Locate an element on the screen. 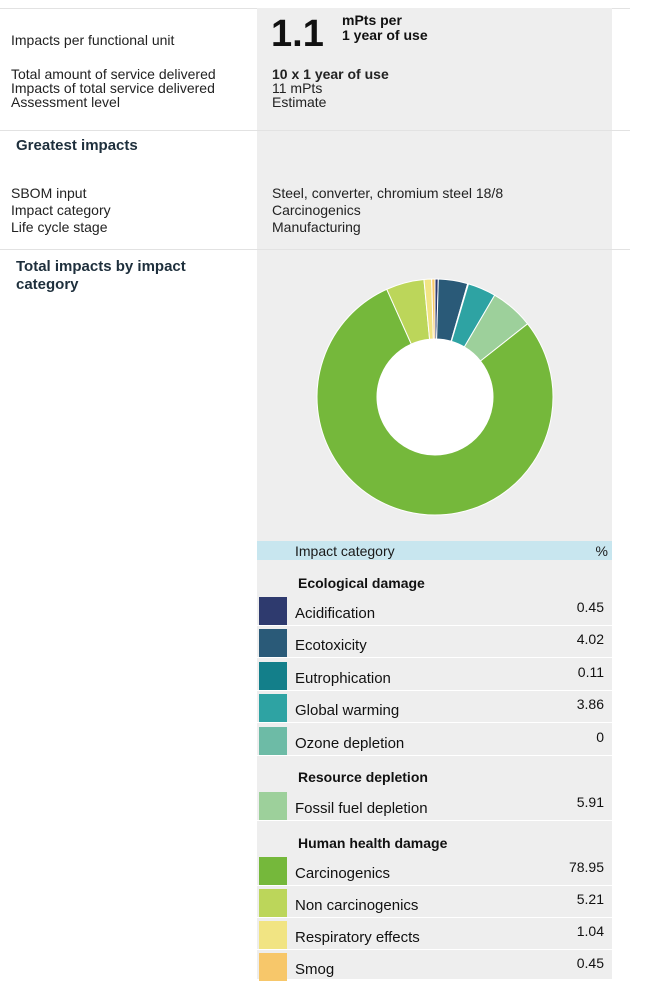 The width and height of the screenshot is (657, 982). greatest-impacts-heading: Greatest impacts is located at coordinates (77, 145).